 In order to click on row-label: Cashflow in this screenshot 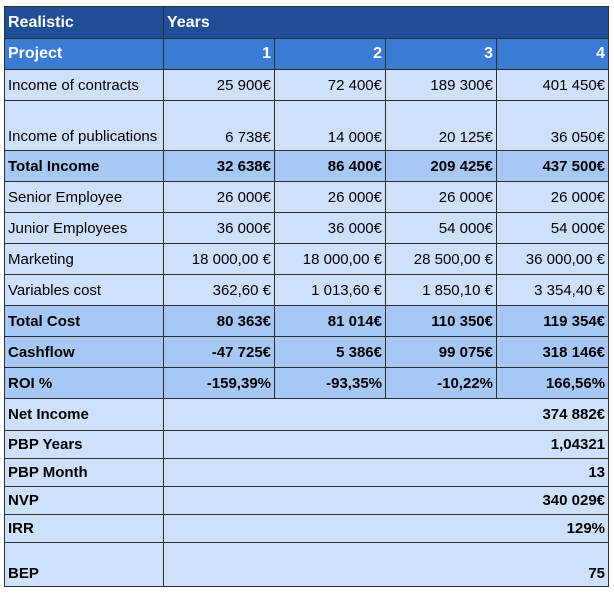, I will do `click(84, 352)`.